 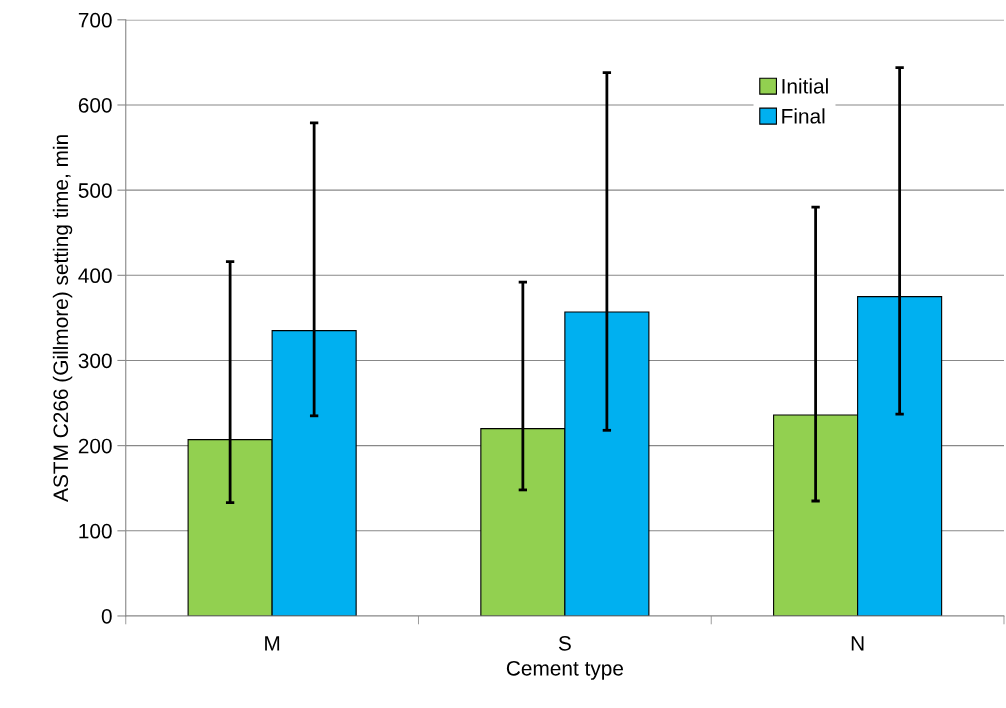 I want to click on y-tick-label: 100, so click(x=95, y=531).